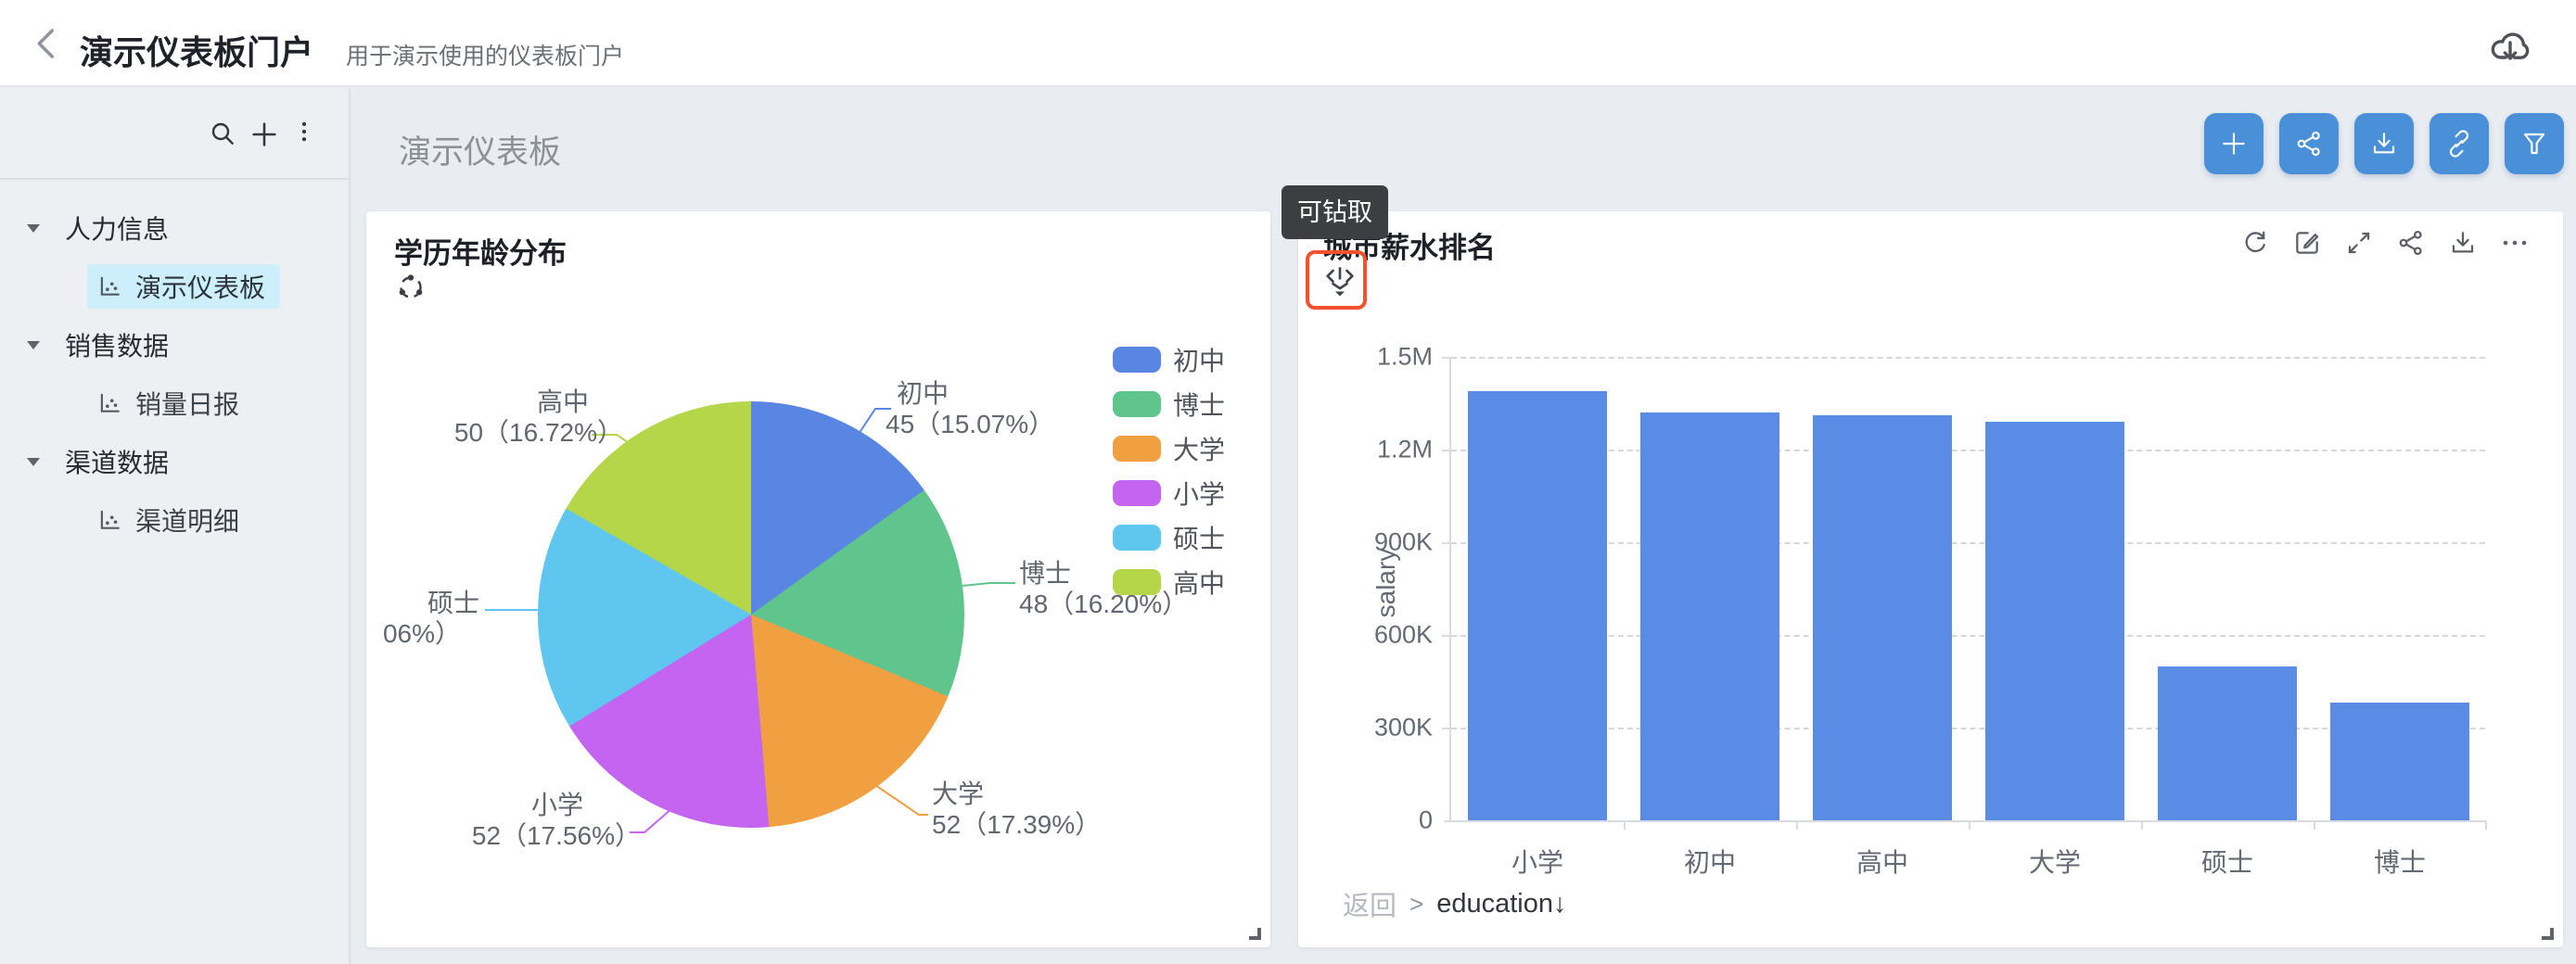 This screenshot has height=964, width=2576. I want to click on funnel-icon, so click(2534, 144).